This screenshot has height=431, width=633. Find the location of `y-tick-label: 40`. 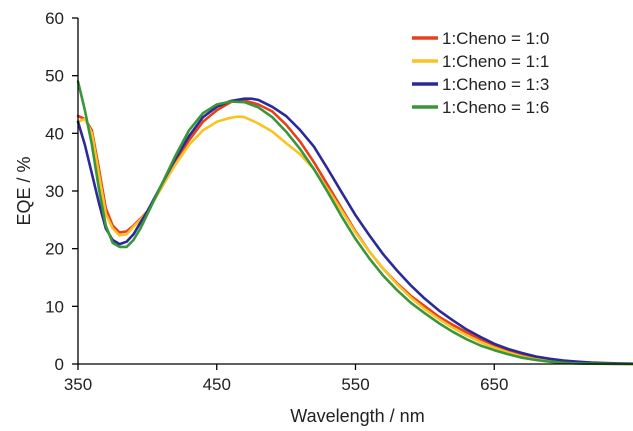

y-tick-label: 40 is located at coordinates (54, 133).